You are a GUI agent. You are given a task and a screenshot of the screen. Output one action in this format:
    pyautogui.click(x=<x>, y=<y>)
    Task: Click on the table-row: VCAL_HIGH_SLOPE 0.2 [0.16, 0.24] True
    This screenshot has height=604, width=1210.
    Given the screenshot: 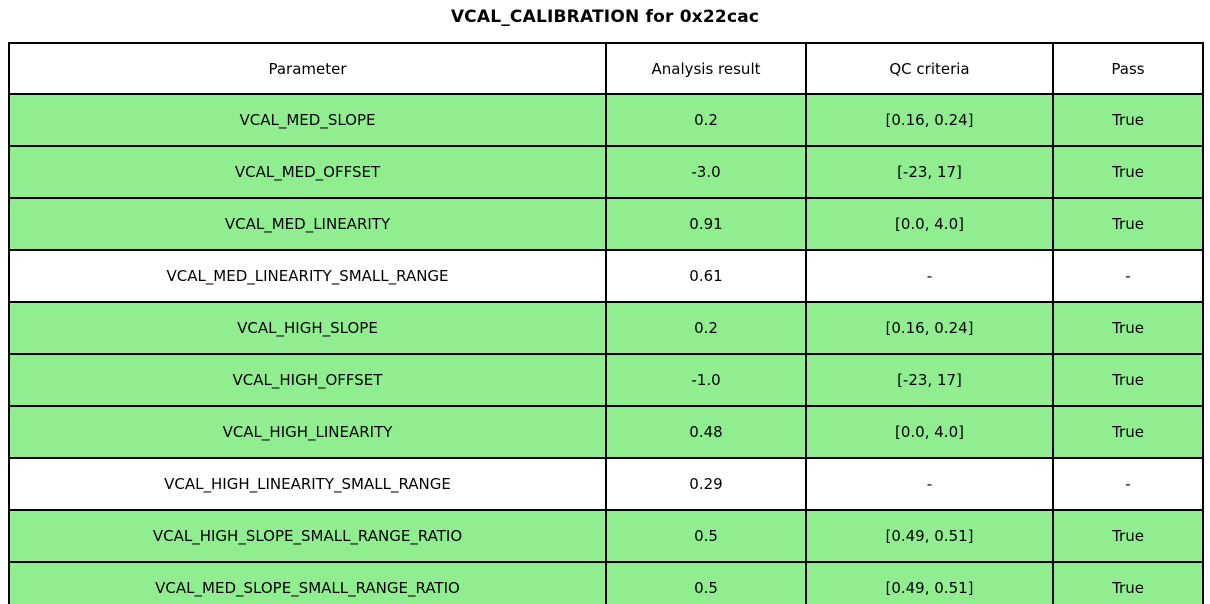 What is the action you would take?
    pyautogui.click(x=606, y=328)
    